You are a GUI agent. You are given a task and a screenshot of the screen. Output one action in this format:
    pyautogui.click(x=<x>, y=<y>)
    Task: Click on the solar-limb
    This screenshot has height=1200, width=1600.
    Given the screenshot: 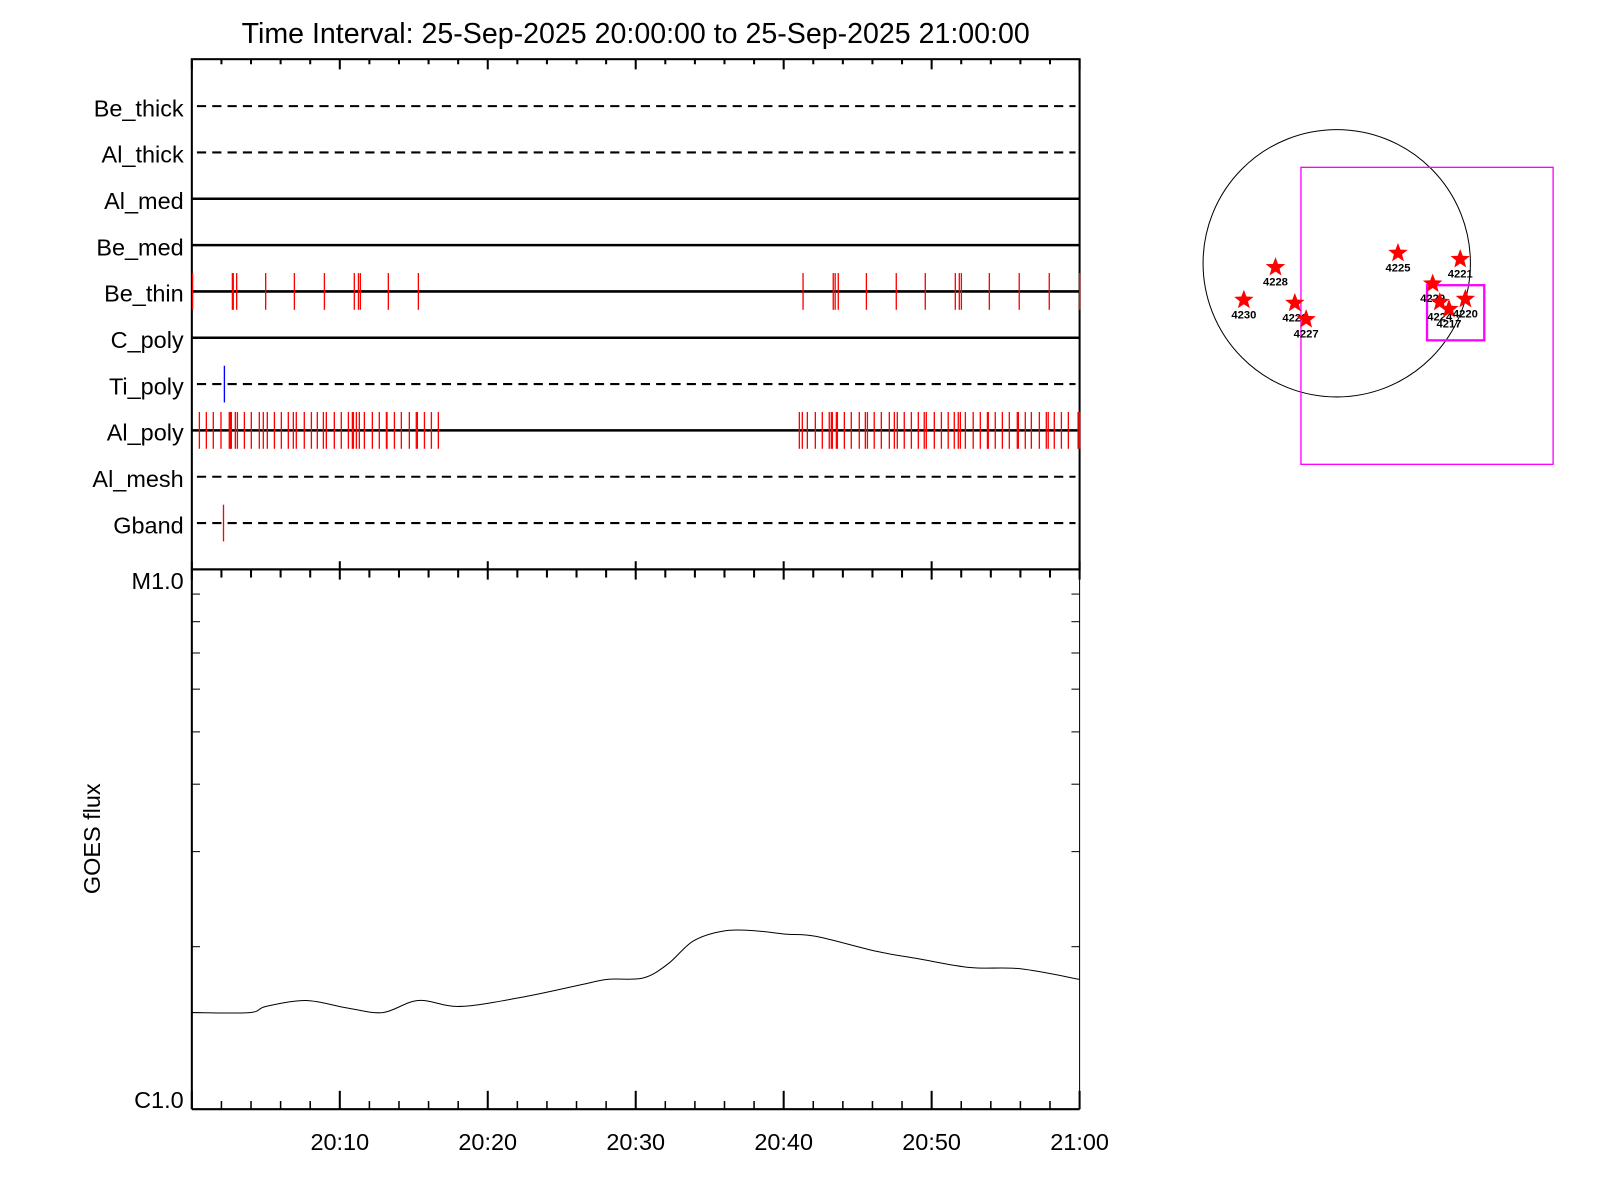 What is the action you would take?
    pyautogui.click(x=1336, y=263)
    